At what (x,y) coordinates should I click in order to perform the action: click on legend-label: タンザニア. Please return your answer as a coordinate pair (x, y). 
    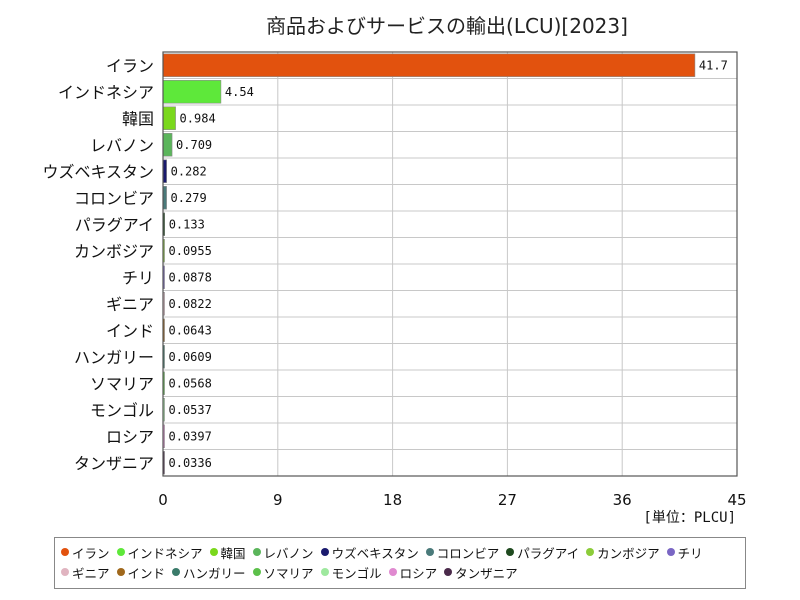
    Looking at the image, I should click on (486, 573).